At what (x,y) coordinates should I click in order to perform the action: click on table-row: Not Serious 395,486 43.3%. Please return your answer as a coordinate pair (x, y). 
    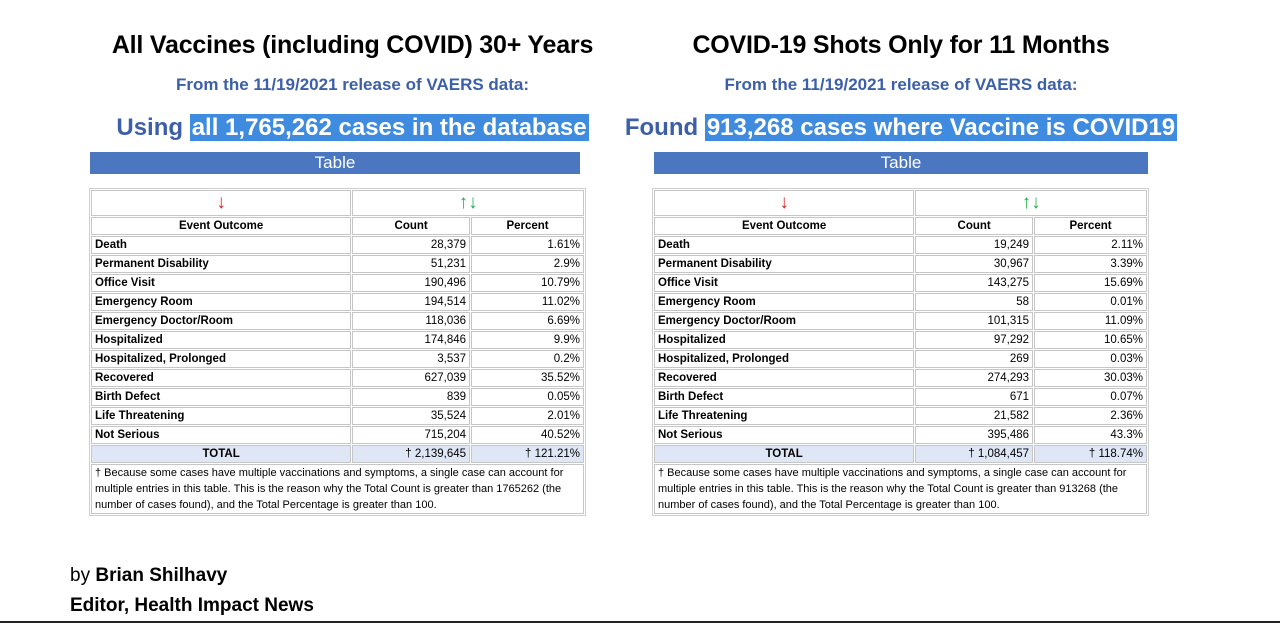
    Looking at the image, I should click on (900, 435).